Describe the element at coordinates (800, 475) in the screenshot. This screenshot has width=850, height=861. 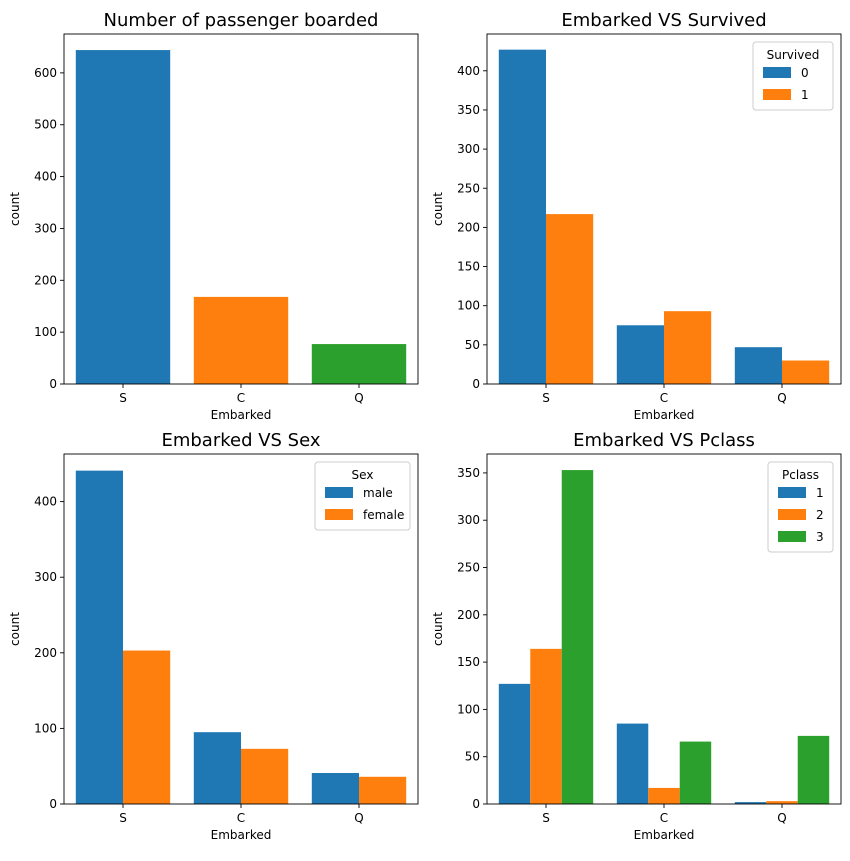
I see `legend-title: Pclass` at that location.